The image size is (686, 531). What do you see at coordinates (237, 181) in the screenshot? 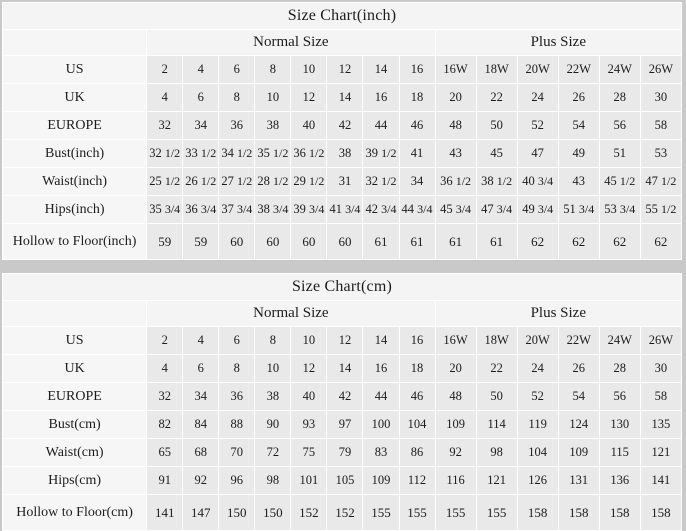
I see `table-cell: 27 1/2` at bounding box center [237, 181].